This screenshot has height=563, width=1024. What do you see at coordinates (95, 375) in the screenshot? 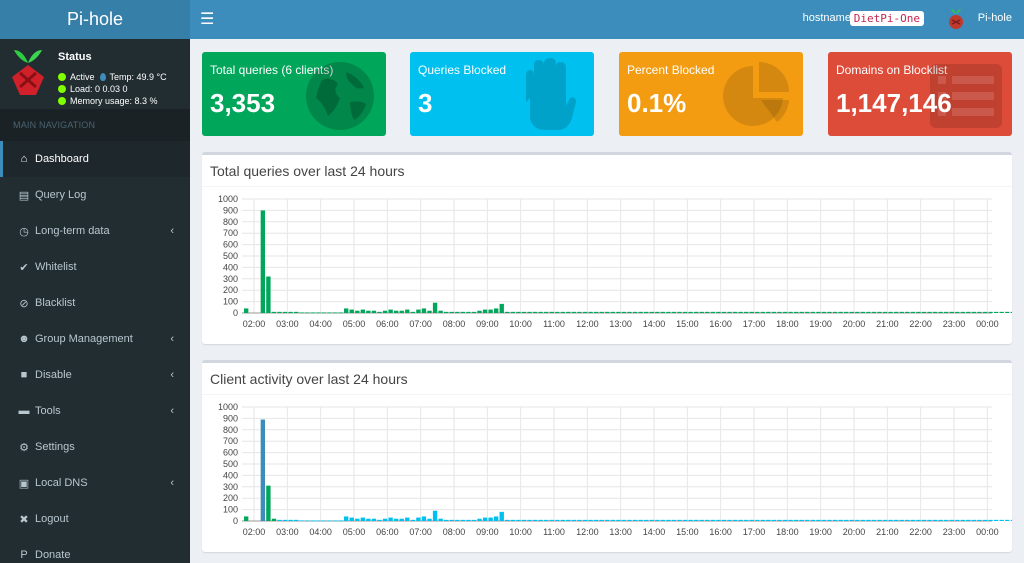
I see `sidebar-item-disable: ■ Disable ‹` at bounding box center [95, 375].